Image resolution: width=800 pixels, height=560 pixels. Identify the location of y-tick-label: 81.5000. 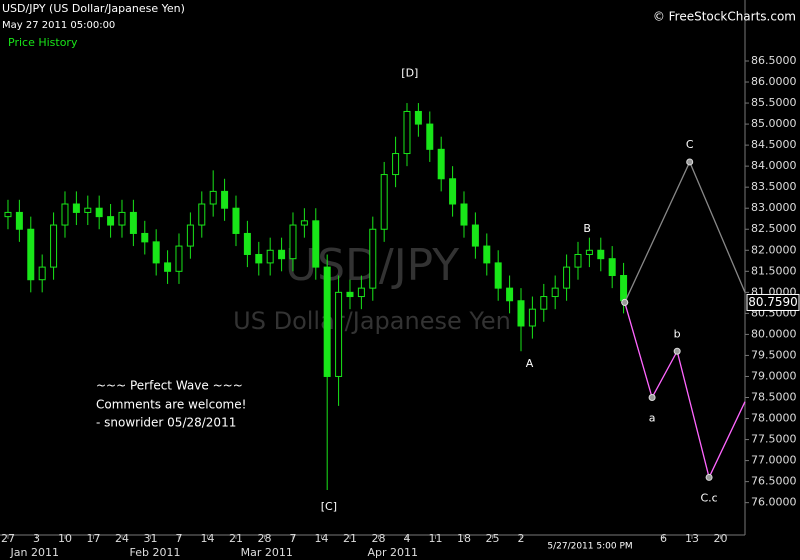
(774, 270).